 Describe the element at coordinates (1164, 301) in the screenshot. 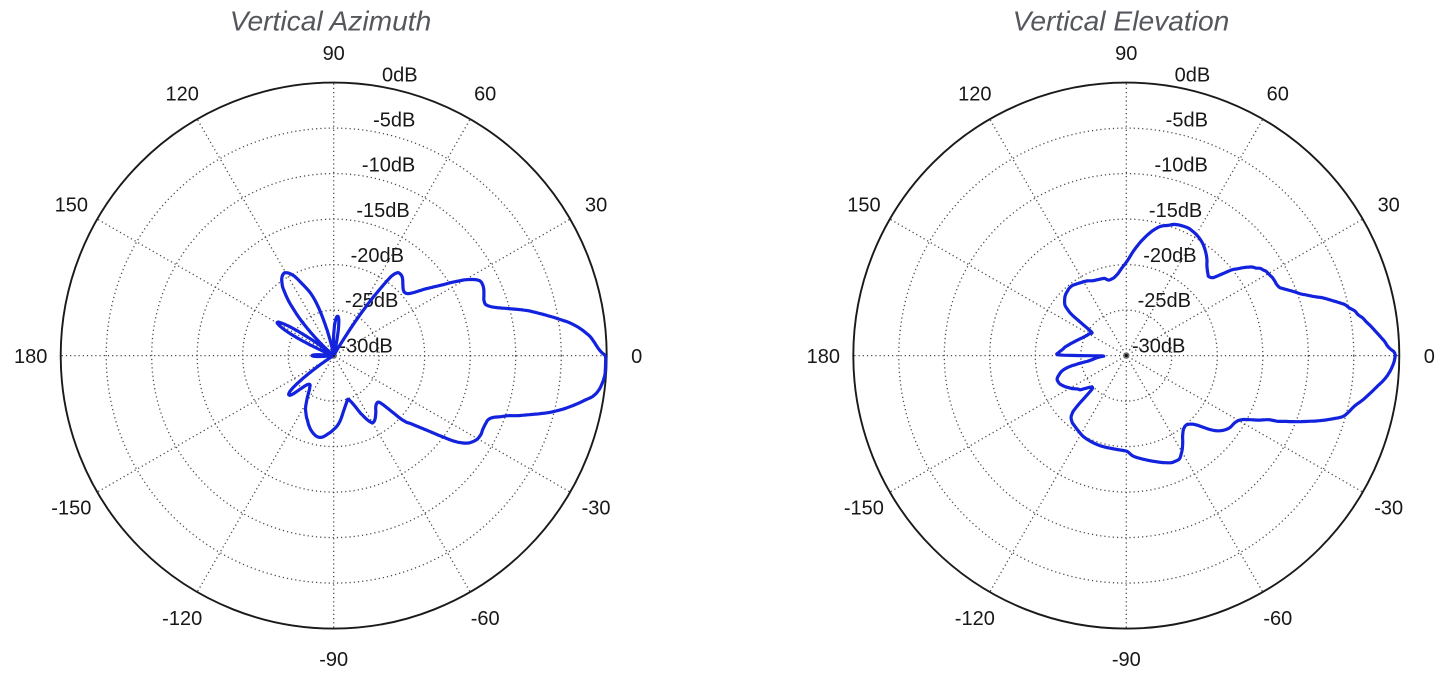

I see `svg-text: -25dB` at that location.